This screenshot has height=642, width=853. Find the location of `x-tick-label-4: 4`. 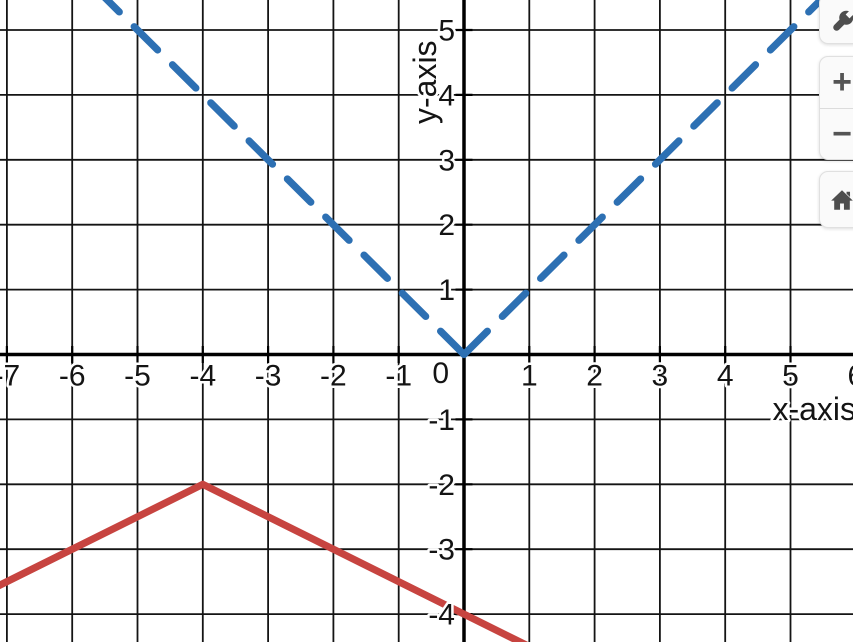

x-tick-label-4: 4 is located at coordinates (725, 376).